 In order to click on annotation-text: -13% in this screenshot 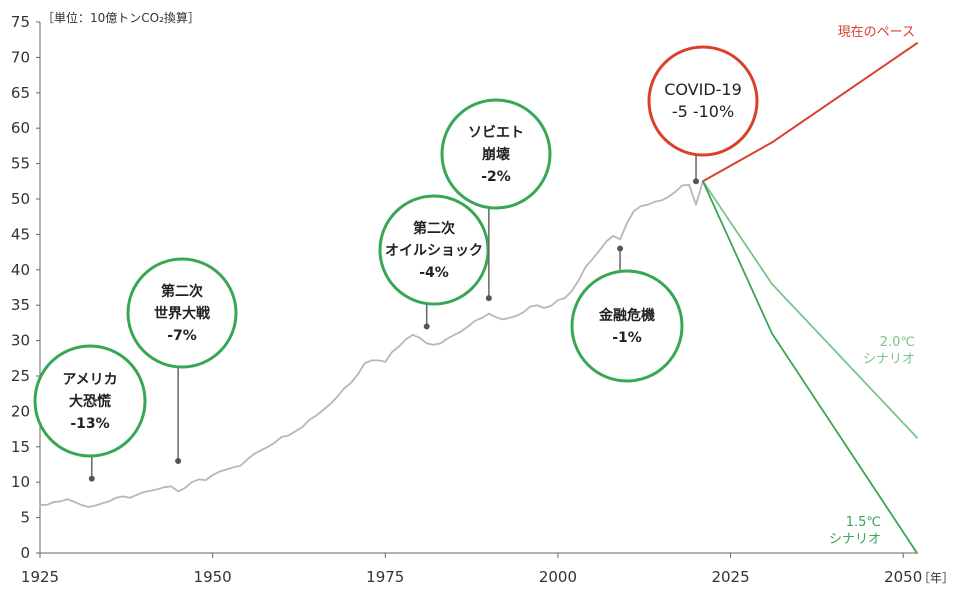, I will do `click(89, 424)`.